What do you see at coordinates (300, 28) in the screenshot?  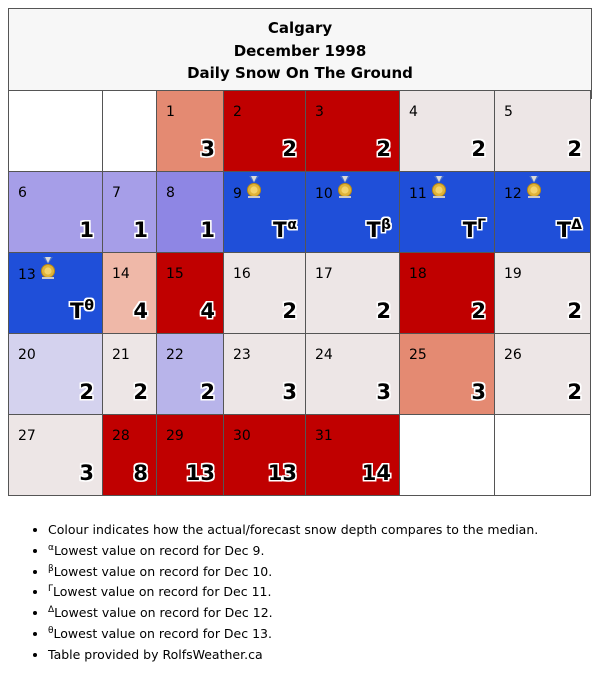 I see `city-title: Calgary` at bounding box center [300, 28].